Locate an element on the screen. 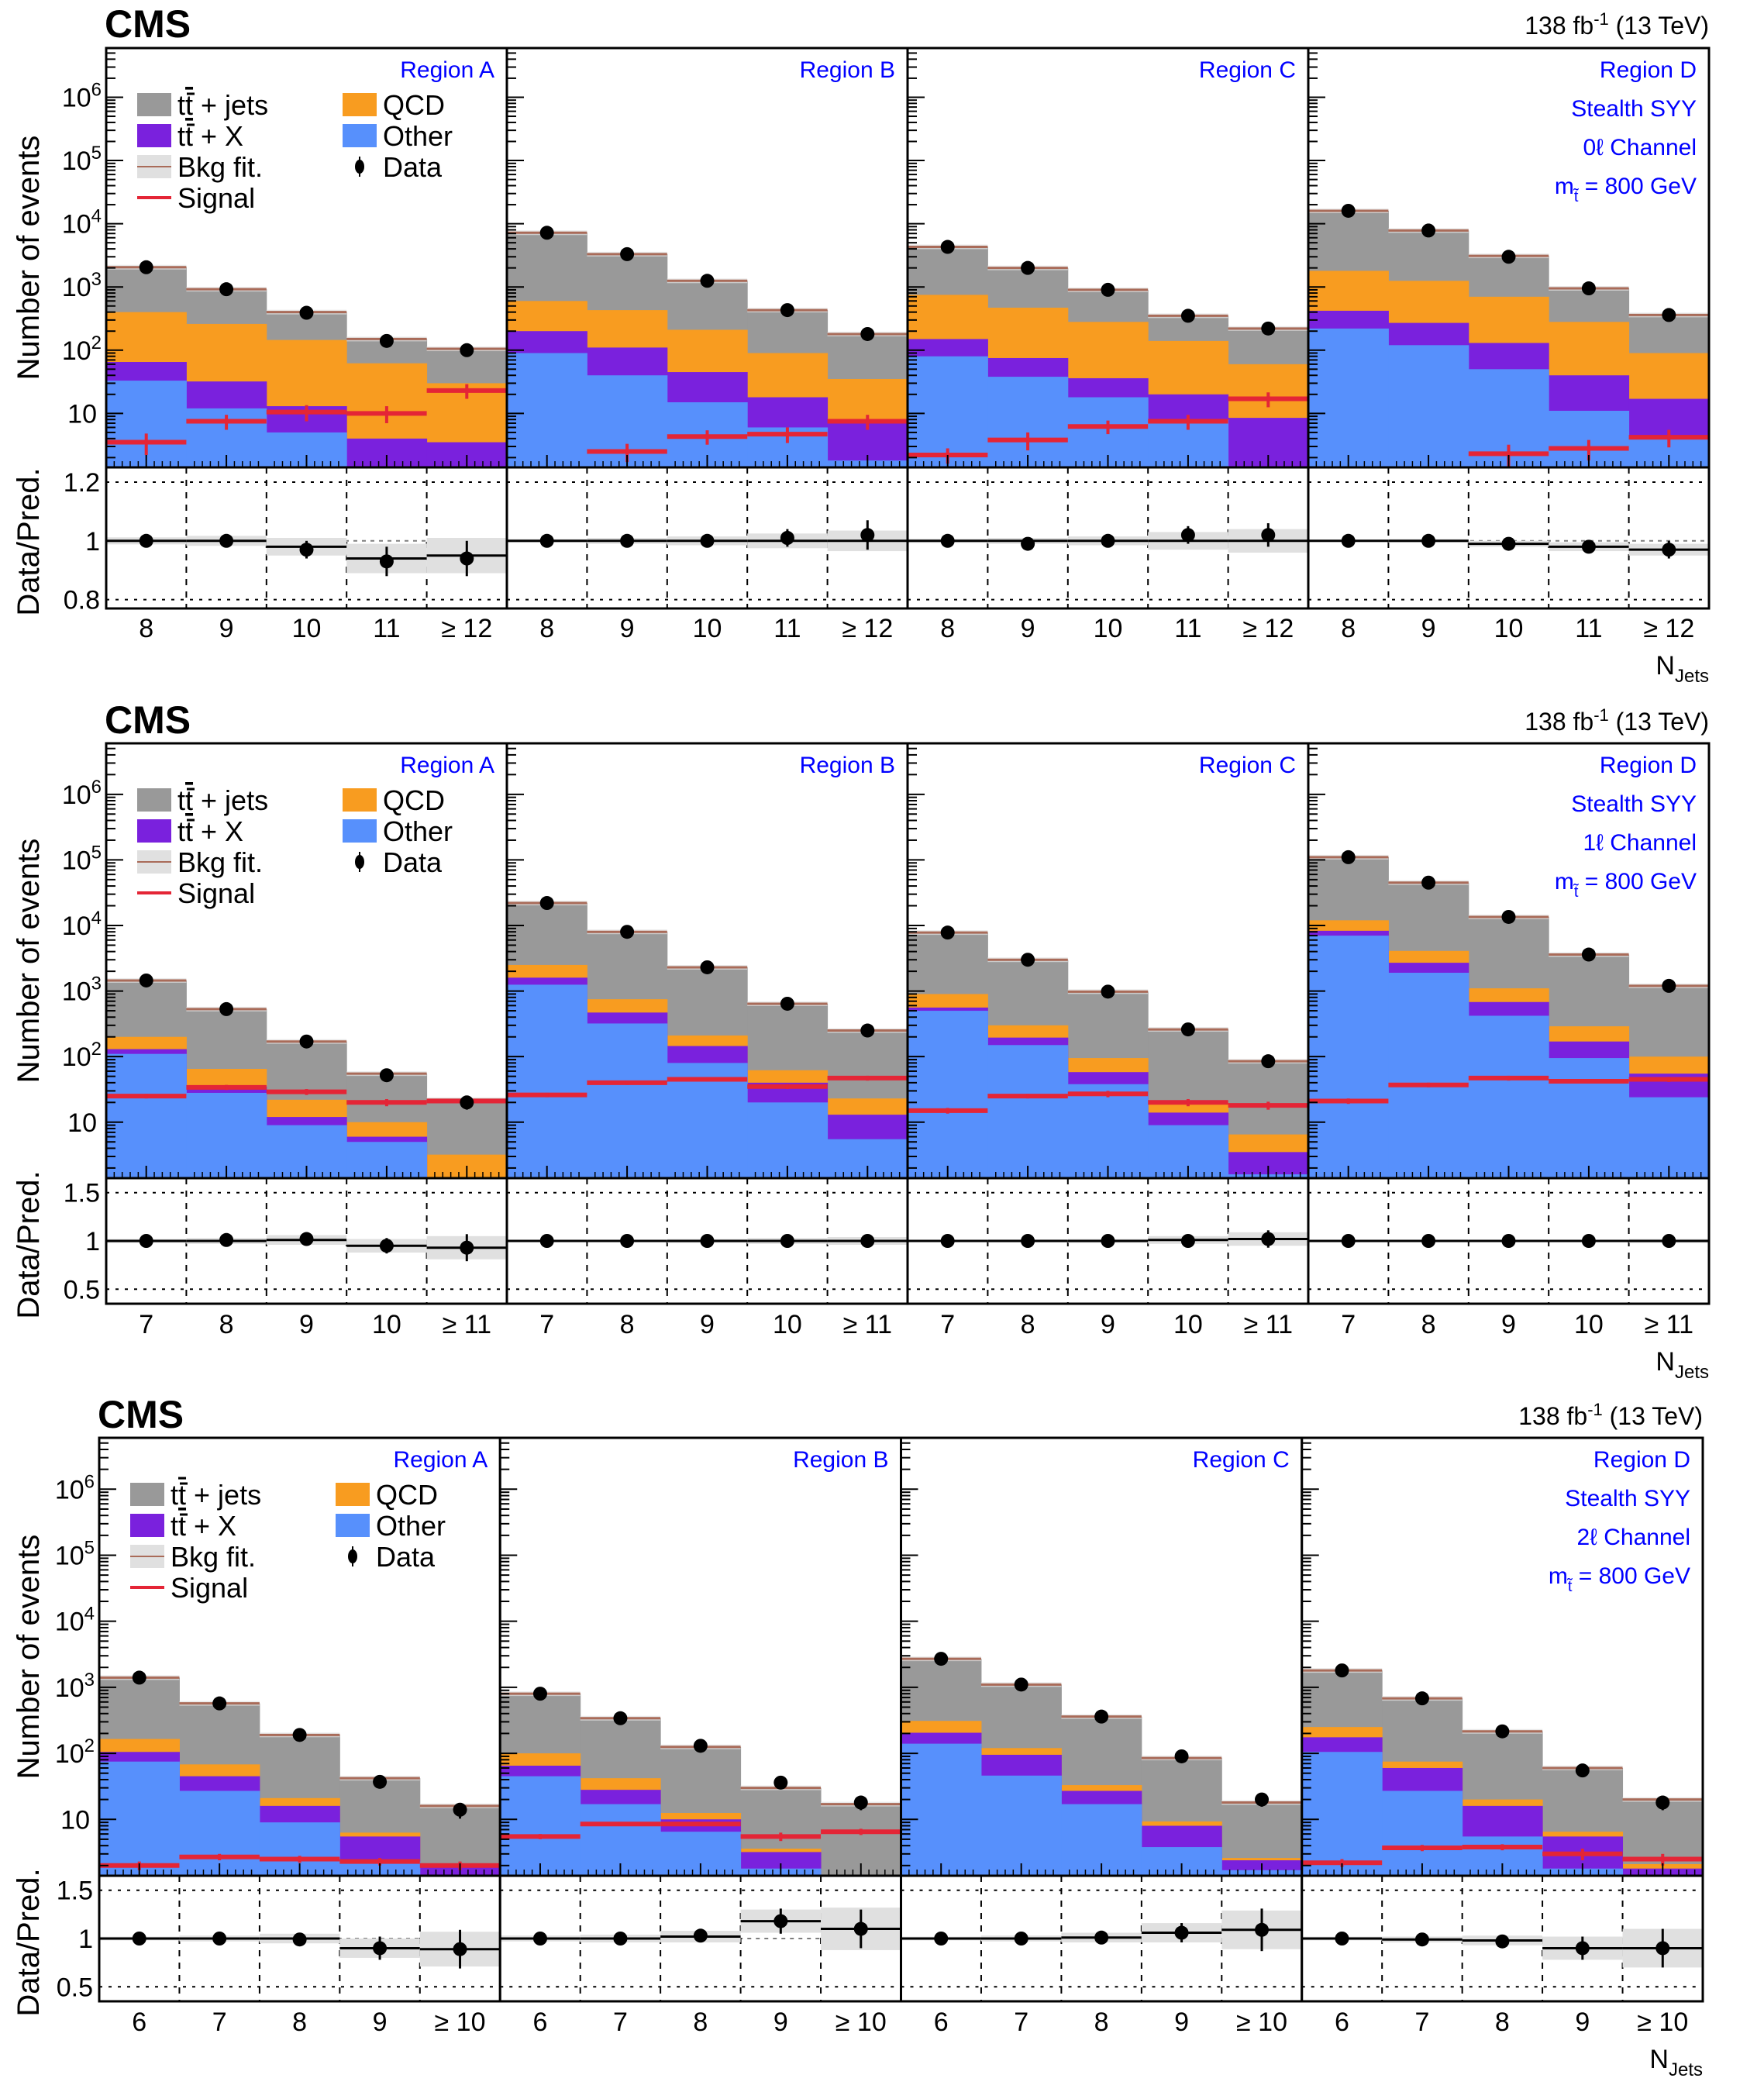 This screenshot has width=1764, height=2092. ratio-tick-label: 1 is located at coordinates (92, 542).